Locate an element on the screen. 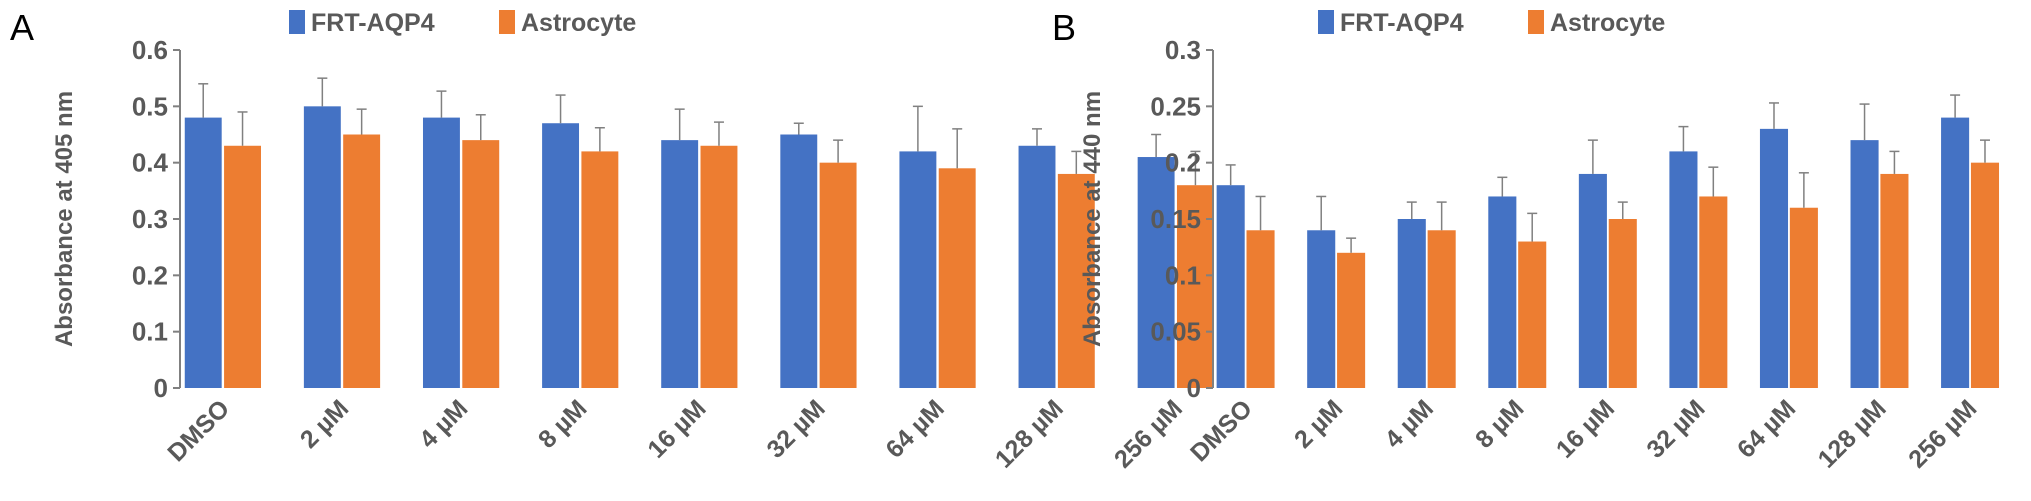 Image resolution: width=2031 pixels, height=501 pixels. y-tick-label: 0.25 is located at coordinates (1175, 106).